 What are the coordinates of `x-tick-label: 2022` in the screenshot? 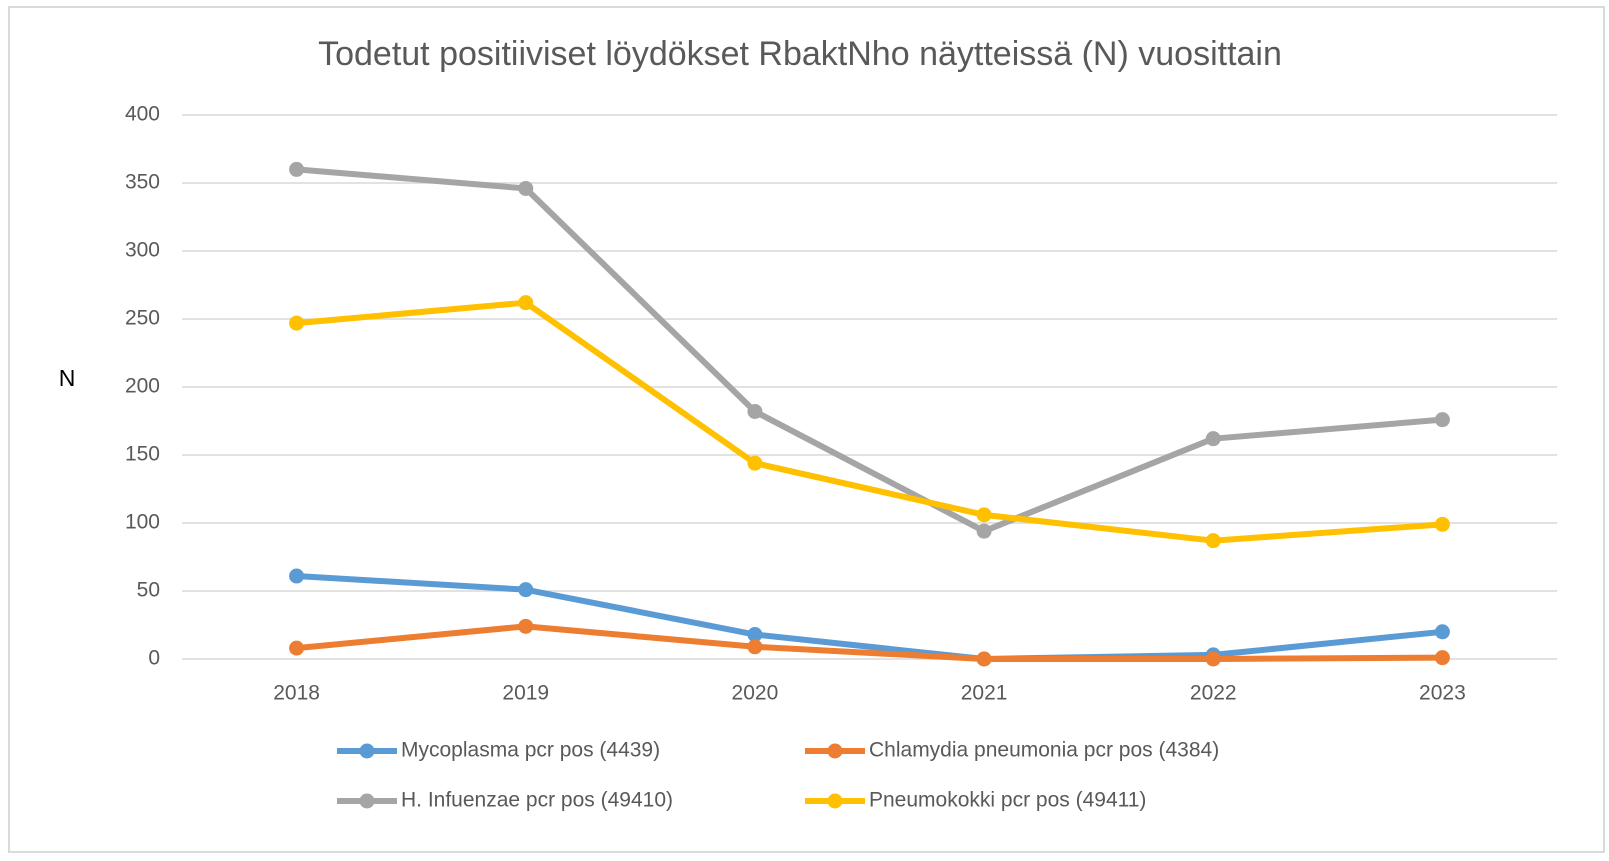 It's located at (1213, 693).